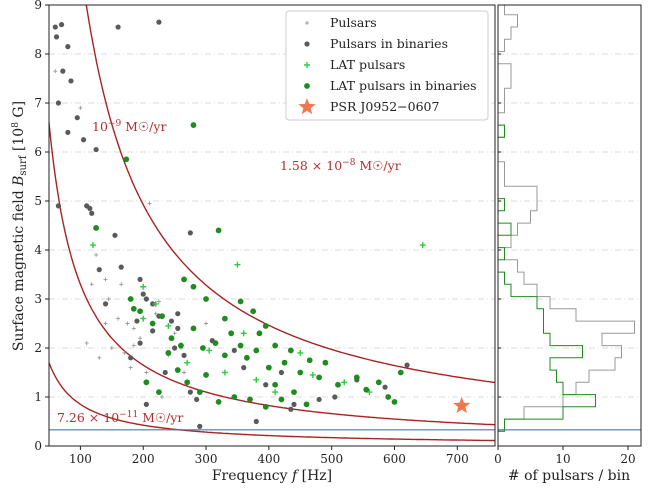 The height and width of the screenshot is (491, 657). Describe the element at coordinates (331, 459) in the screenshot. I see `x-tick-label: 500` at that location.